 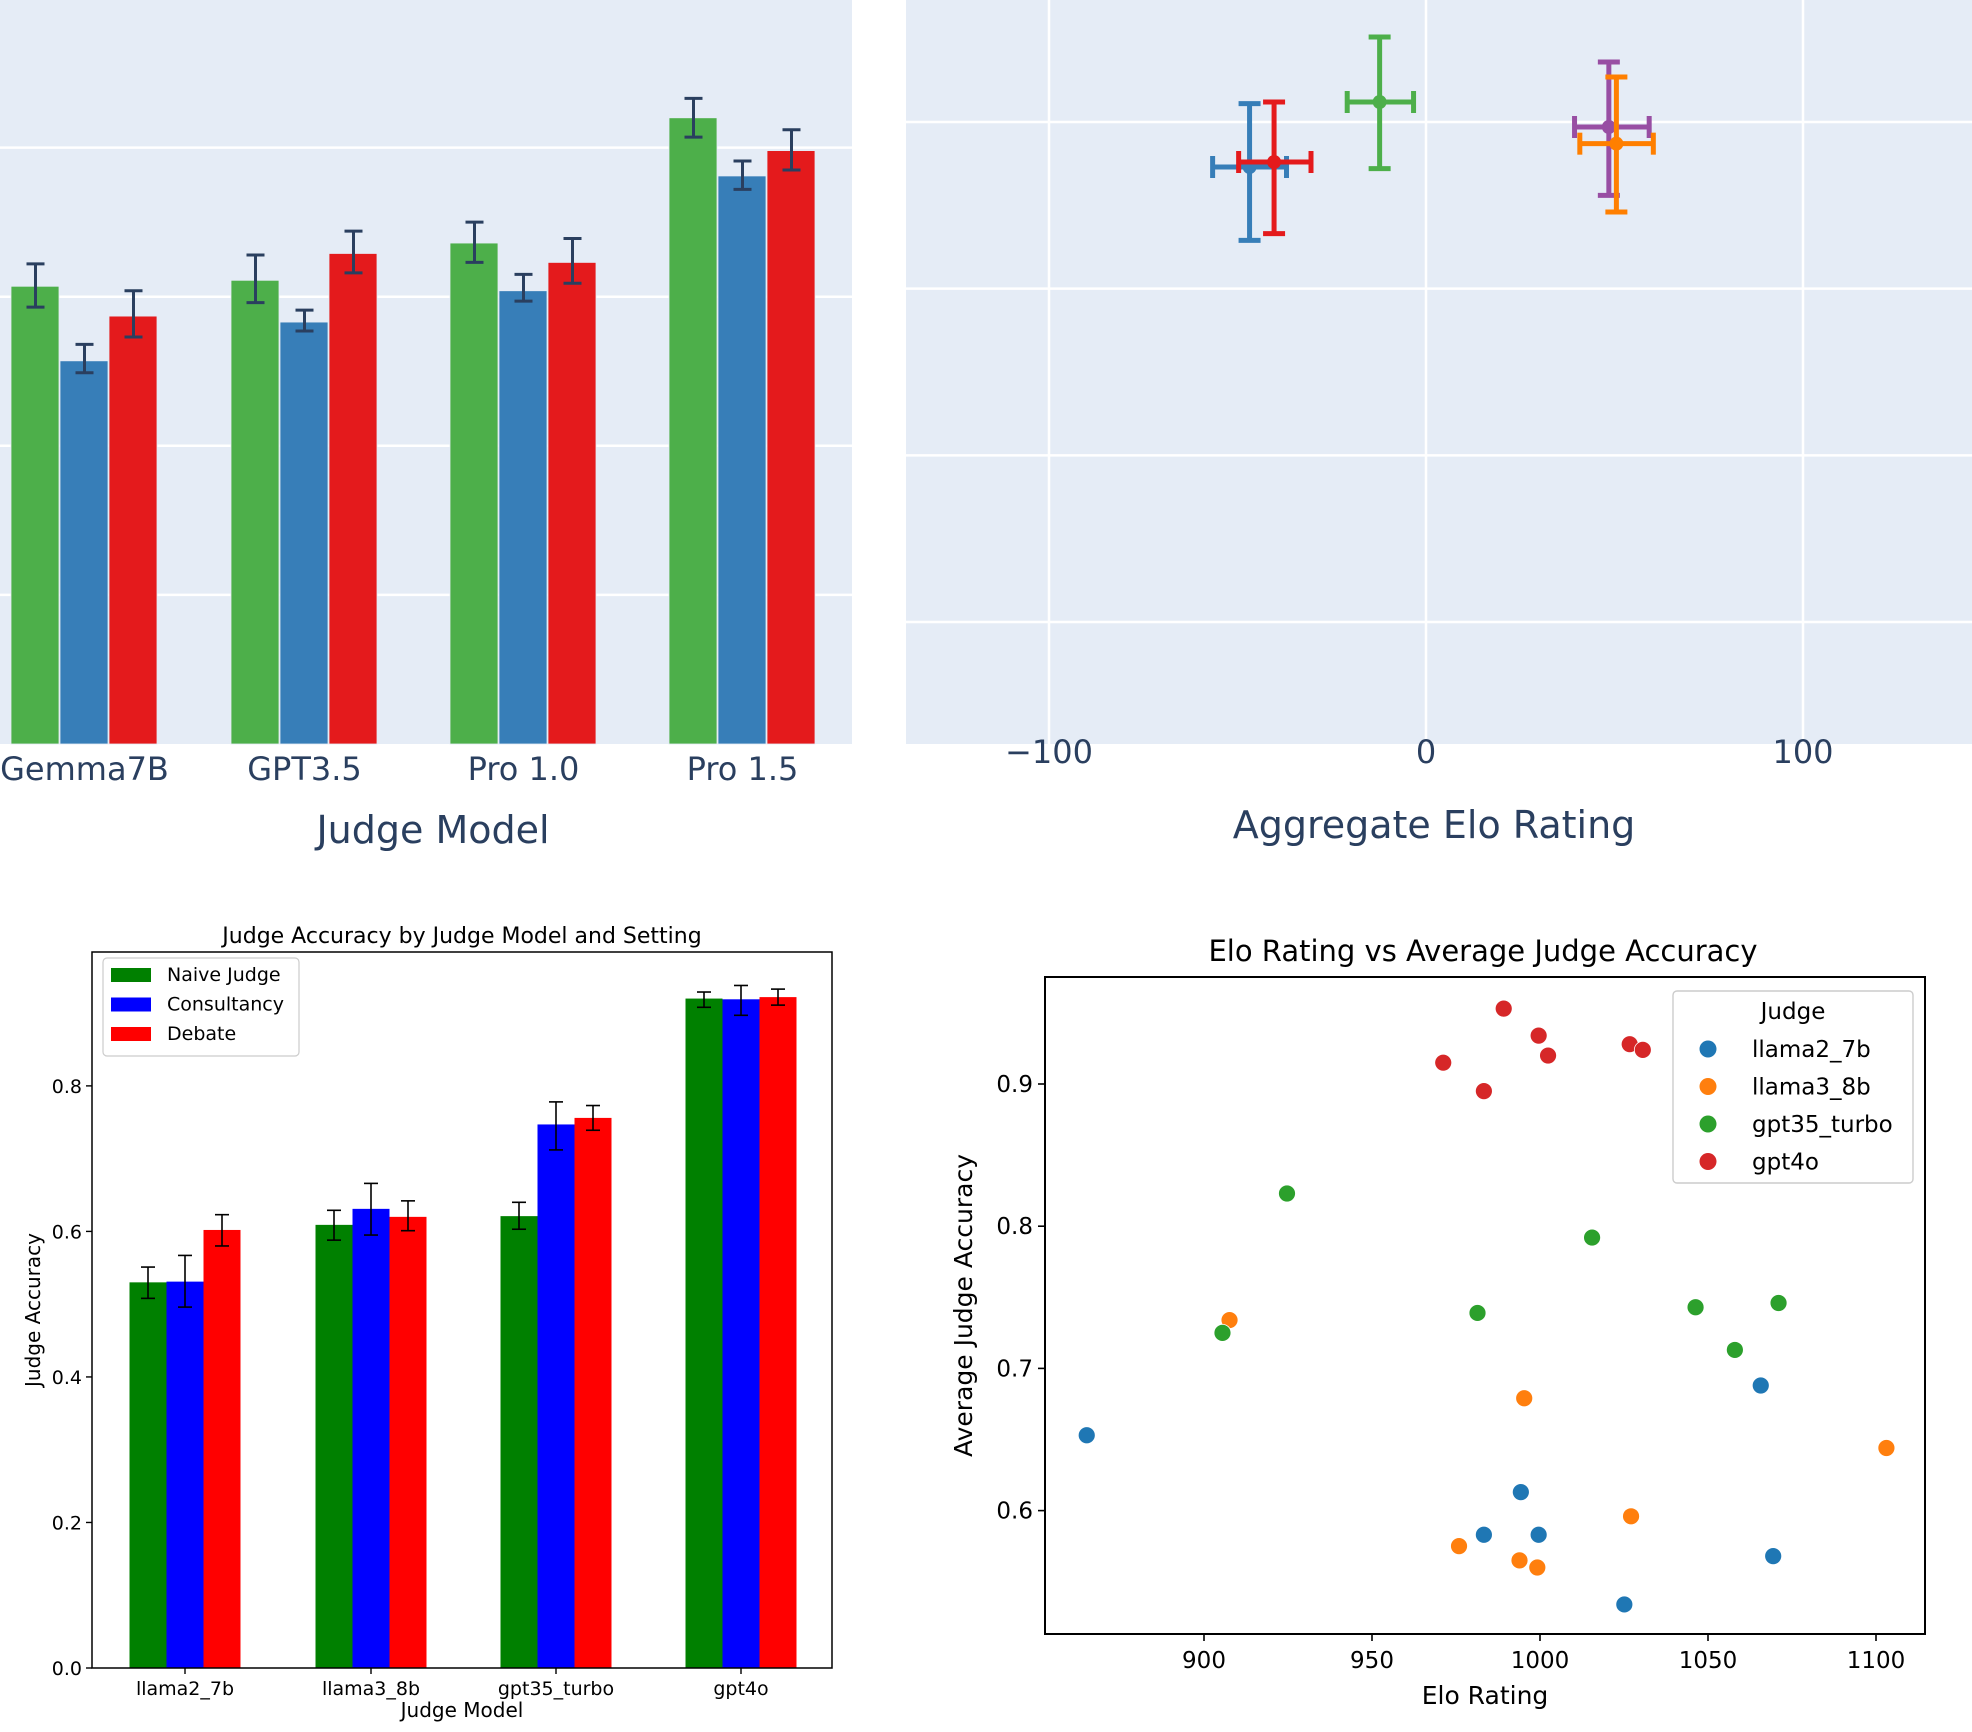 I want to click on point-red, so click(x=1274, y=162).